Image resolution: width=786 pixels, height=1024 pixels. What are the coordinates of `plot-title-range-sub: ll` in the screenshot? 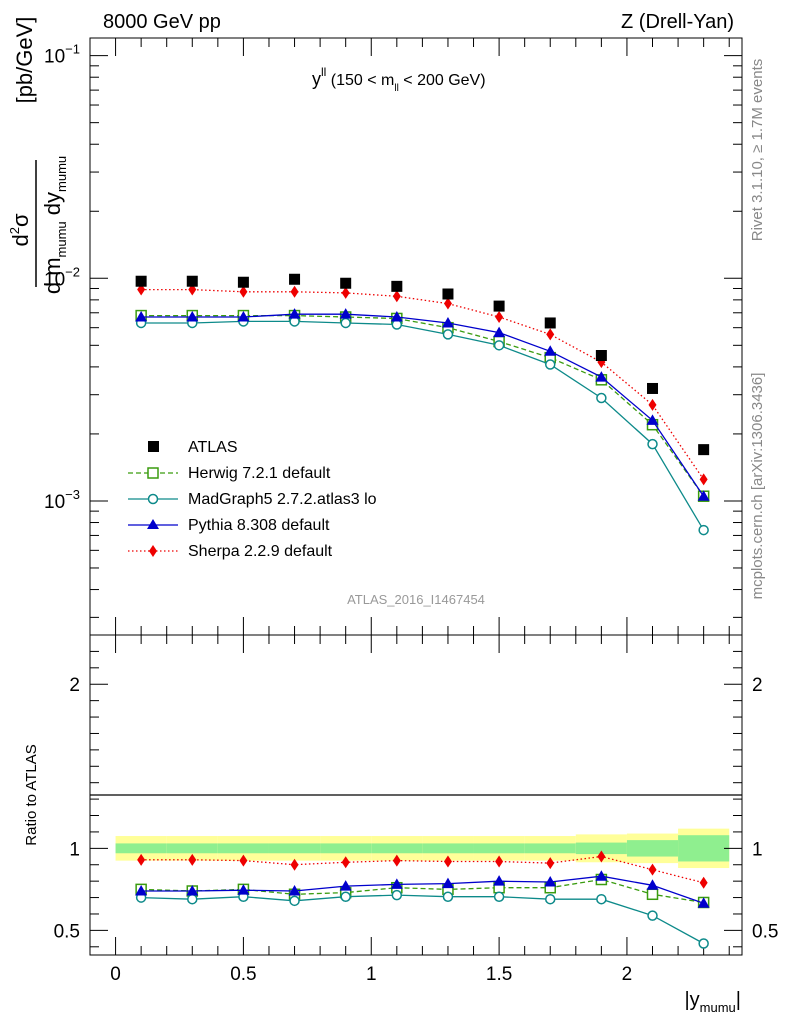 It's located at (396, 88).